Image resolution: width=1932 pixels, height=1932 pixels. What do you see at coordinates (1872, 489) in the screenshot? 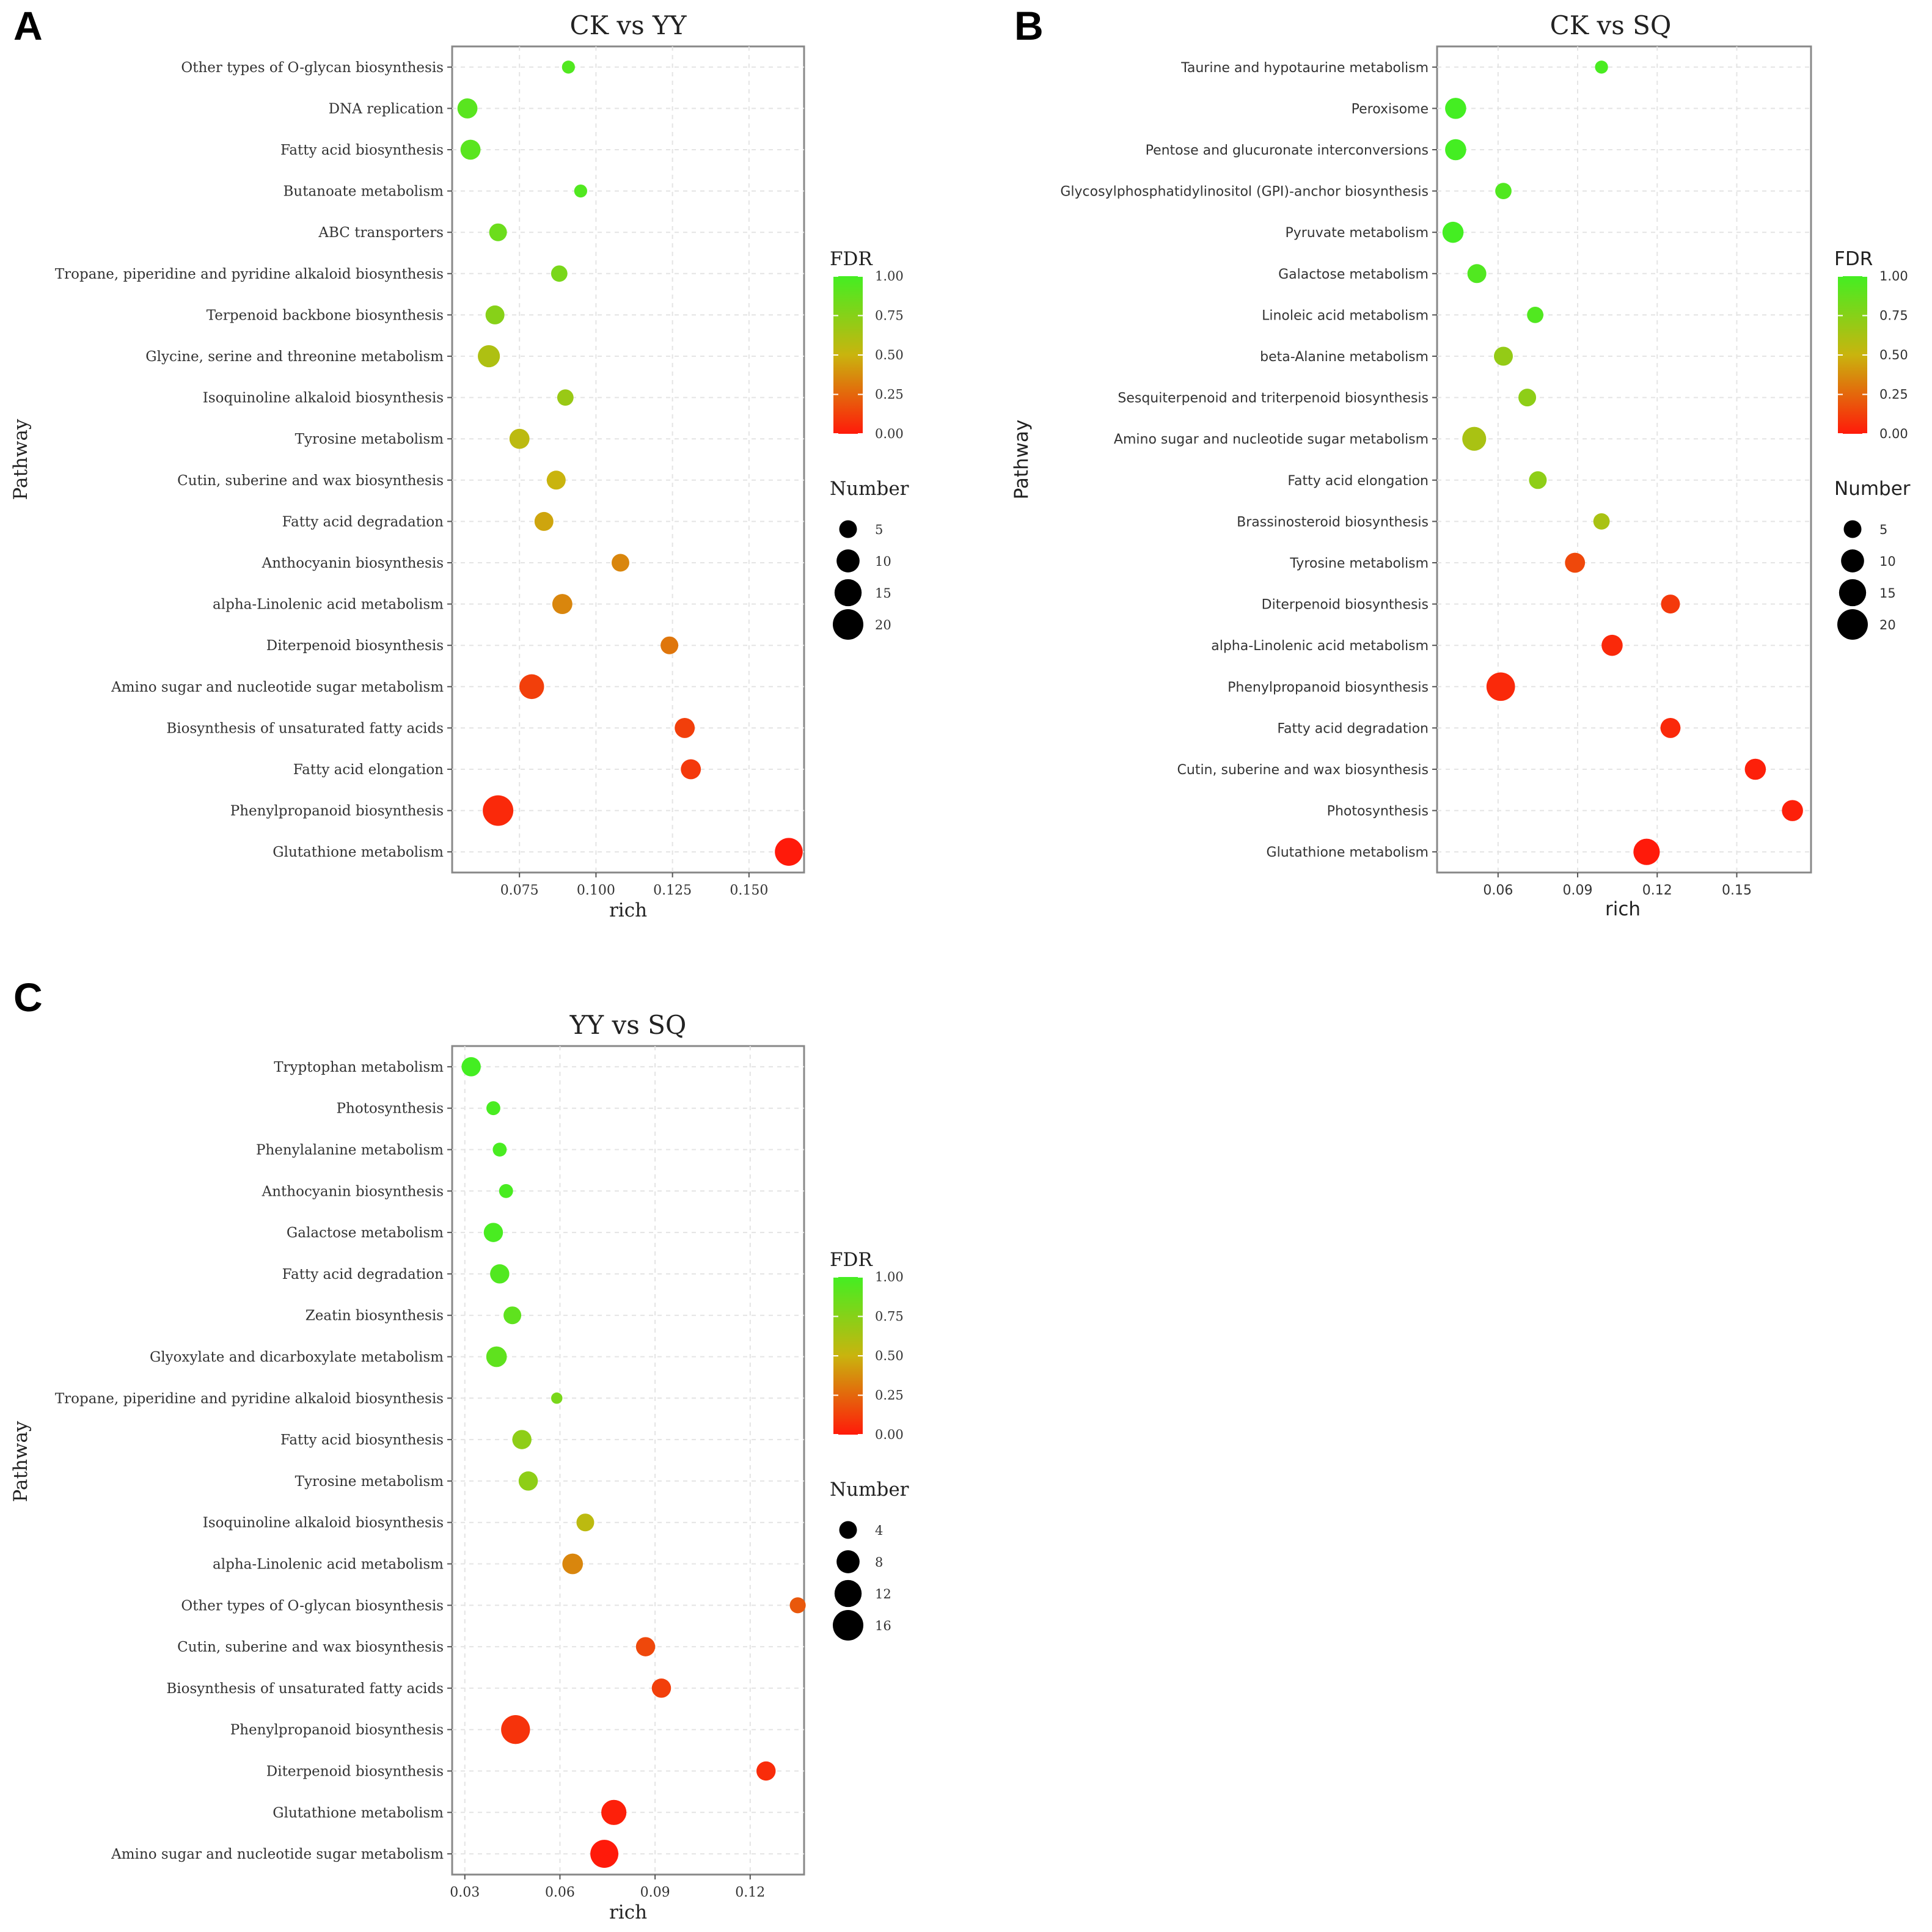
I see `legend-number-title: Number` at bounding box center [1872, 489].